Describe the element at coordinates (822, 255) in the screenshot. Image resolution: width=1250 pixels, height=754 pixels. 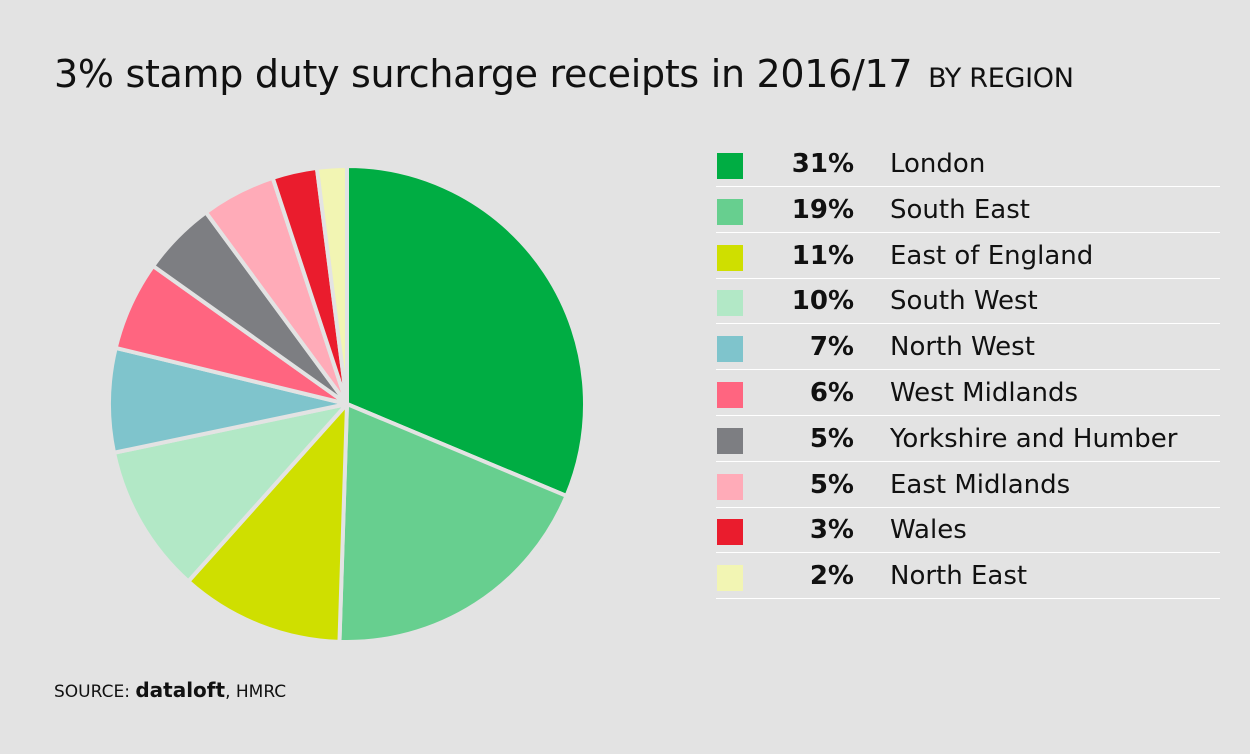
I see `legend-percent: 11%` at that location.